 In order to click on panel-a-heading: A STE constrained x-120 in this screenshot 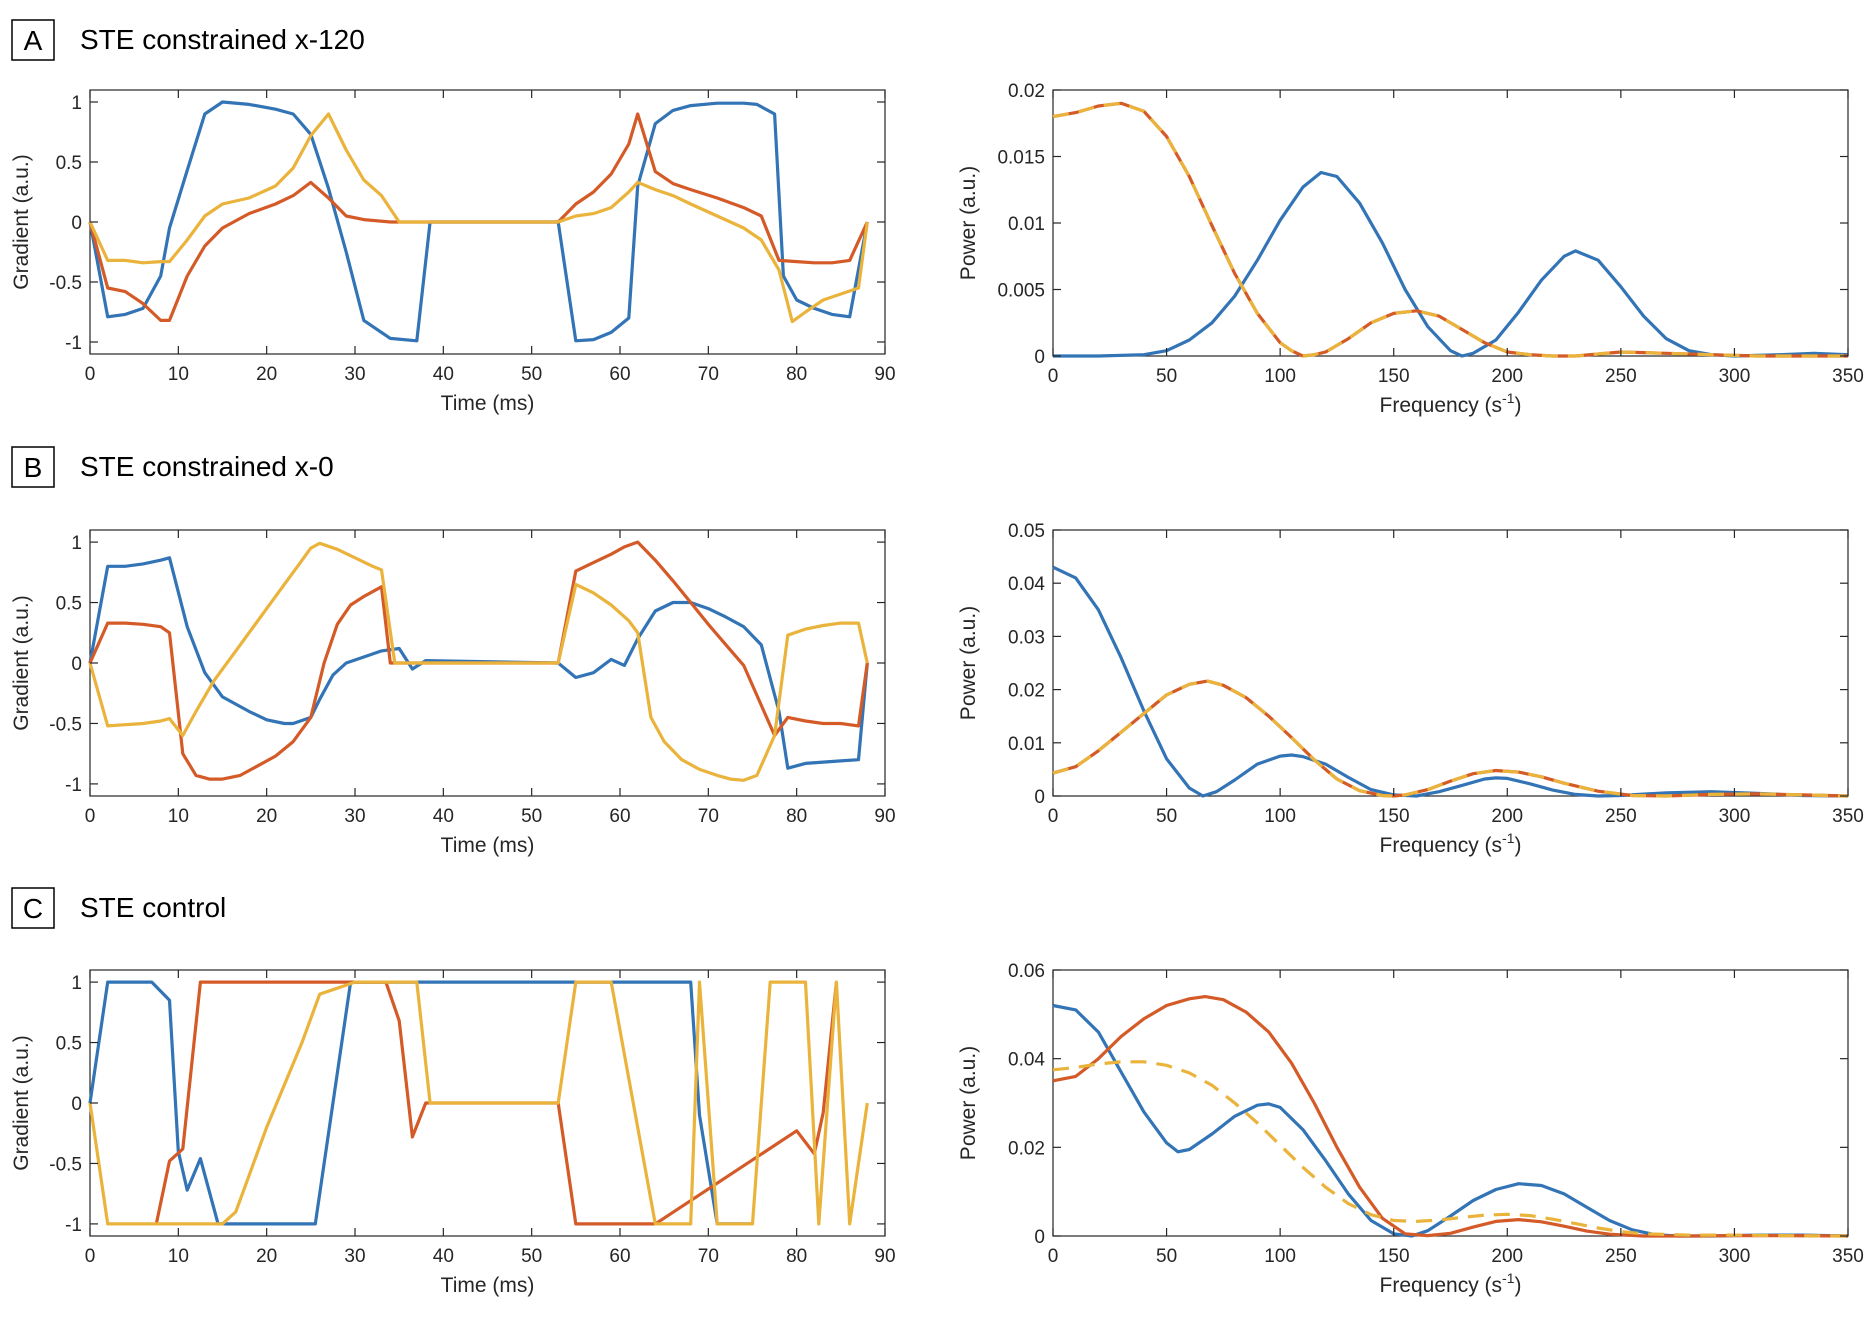, I will do `click(188, 40)`.